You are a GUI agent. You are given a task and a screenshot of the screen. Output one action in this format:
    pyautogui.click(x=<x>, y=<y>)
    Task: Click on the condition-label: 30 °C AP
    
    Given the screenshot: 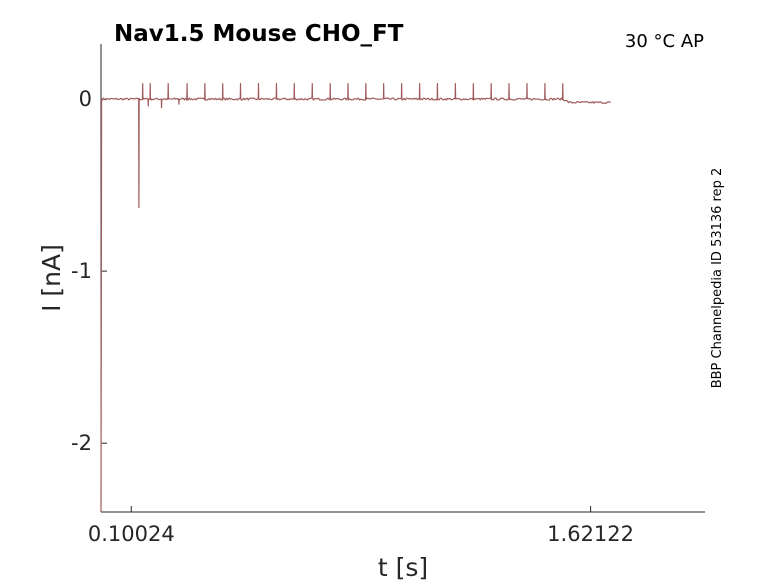 What is the action you would take?
    pyautogui.click(x=664, y=41)
    